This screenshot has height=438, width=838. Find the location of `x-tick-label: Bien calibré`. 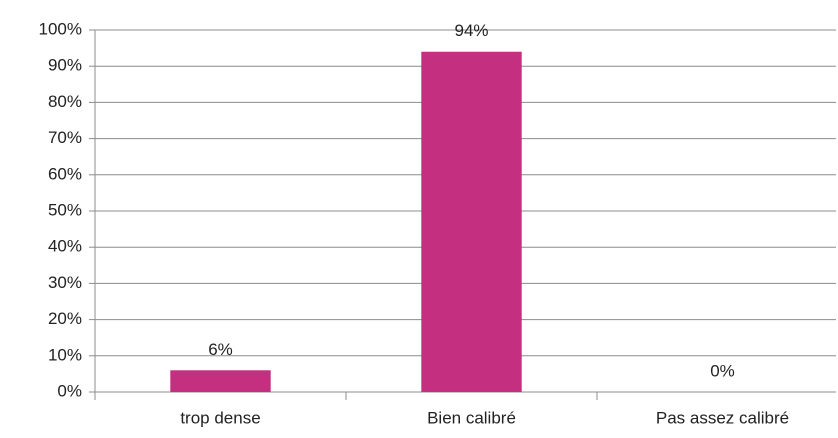

x-tick-label: Bien calibré is located at coordinates (471, 417).